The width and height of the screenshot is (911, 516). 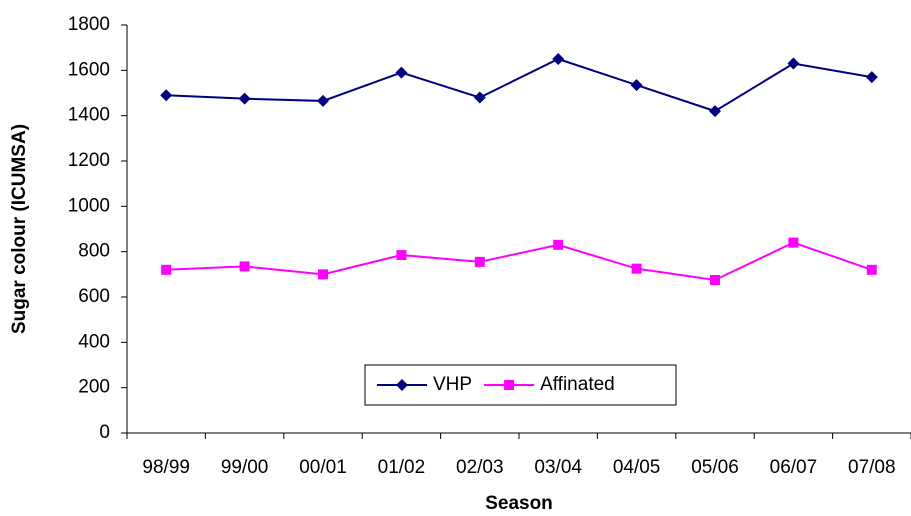 I want to click on y-tick-label: 0, so click(x=104, y=432).